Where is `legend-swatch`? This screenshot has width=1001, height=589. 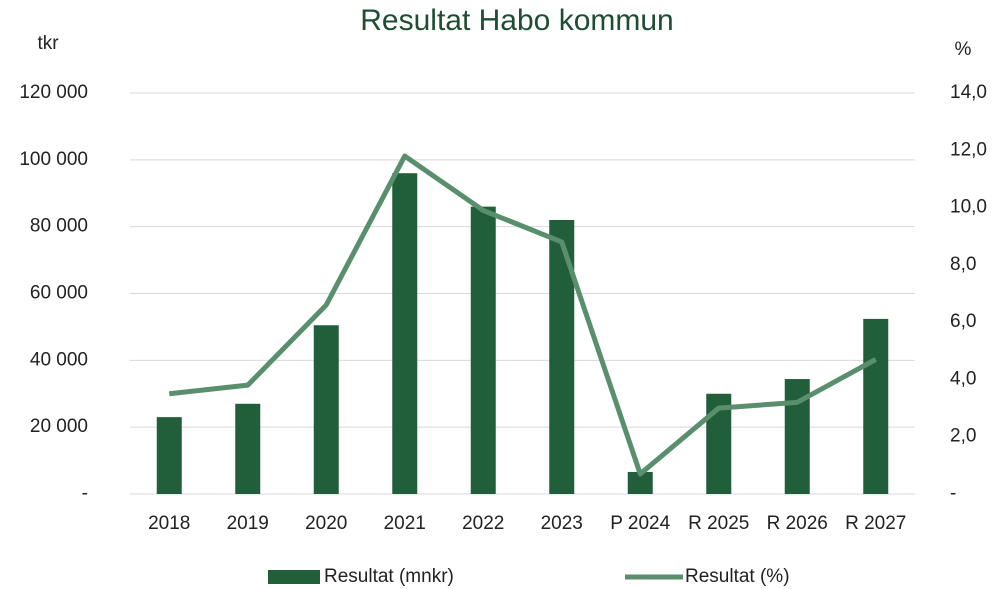 legend-swatch is located at coordinates (294, 577).